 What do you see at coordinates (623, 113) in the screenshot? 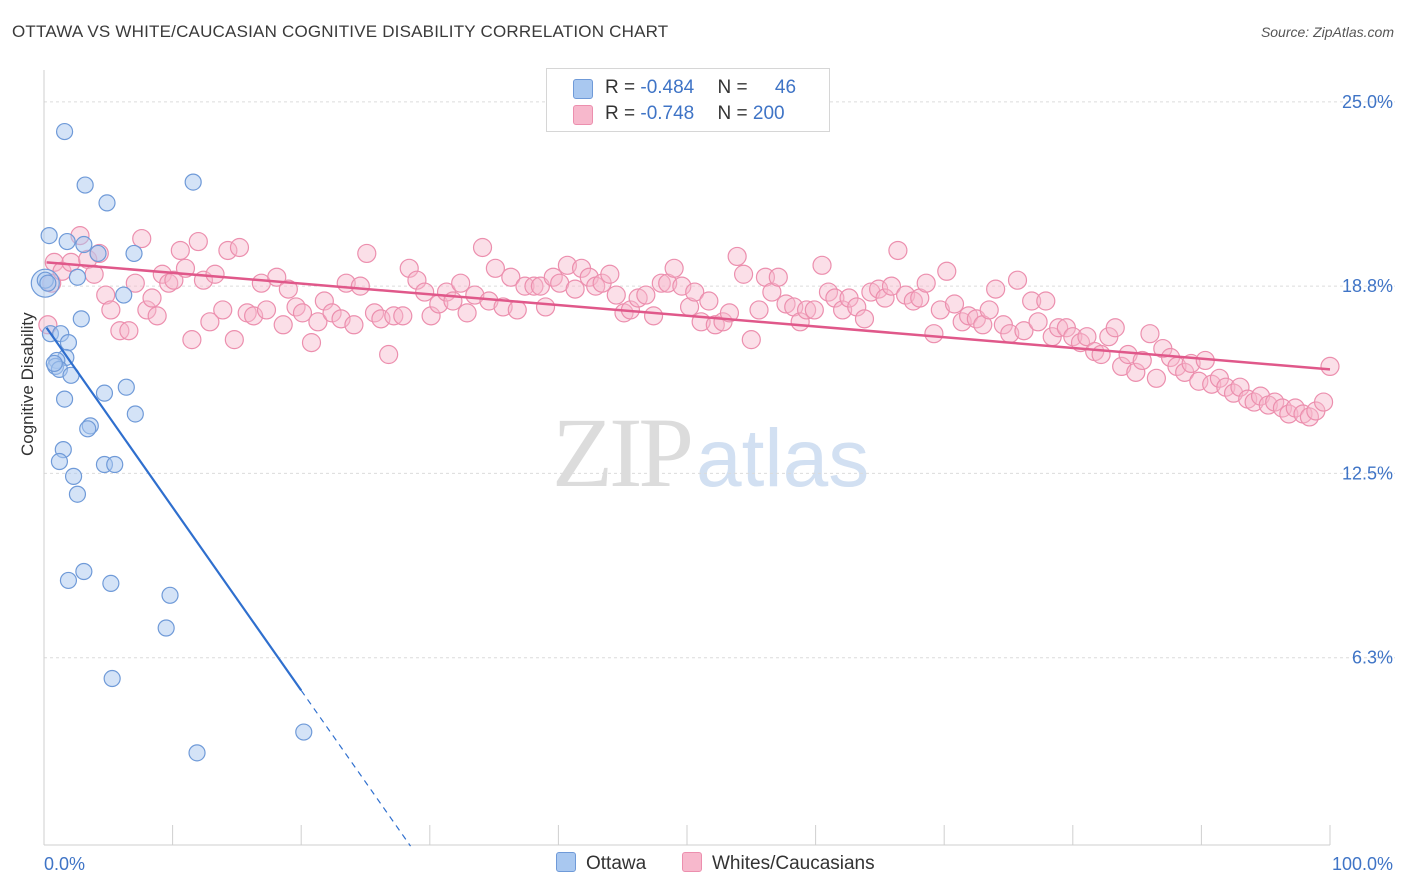
I see `legend-r-label: R =` at bounding box center [623, 113].